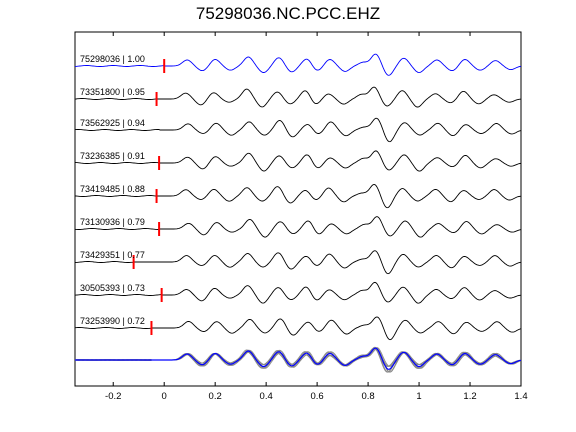 The width and height of the screenshot is (576, 432). What do you see at coordinates (469, 396) in the screenshot?
I see `x-tick-label: 1.2` at bounding box center [469, 396].